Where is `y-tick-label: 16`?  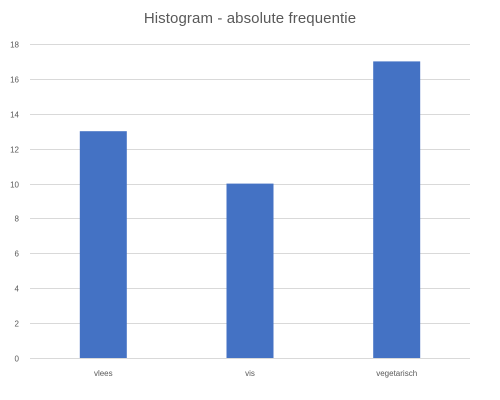 y-tick-label: 16 is located at coordinates (14, 80).